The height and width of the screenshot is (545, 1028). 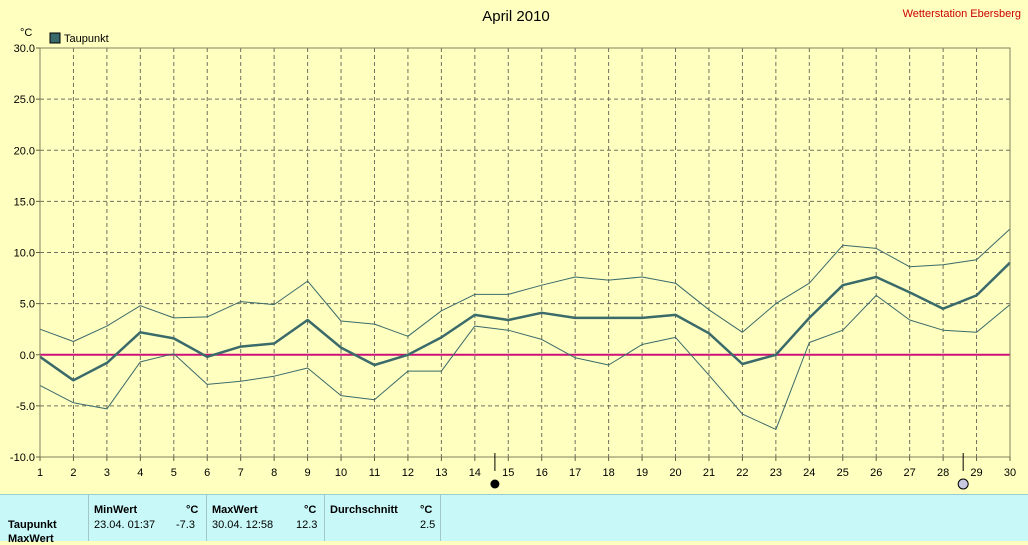 I want to click on x-tick-label: 21, so click(x=709, y=473).